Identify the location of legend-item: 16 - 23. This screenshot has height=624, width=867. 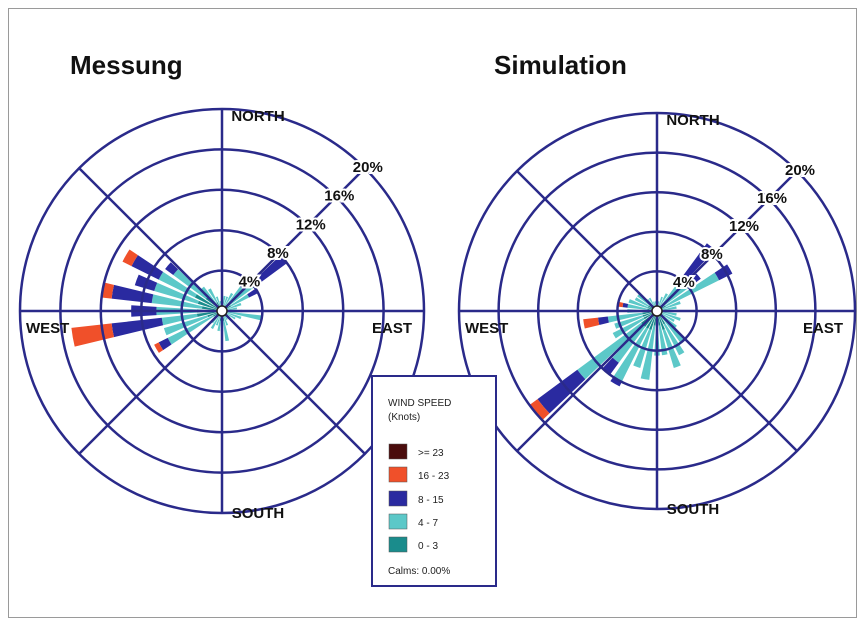
(419, 474).